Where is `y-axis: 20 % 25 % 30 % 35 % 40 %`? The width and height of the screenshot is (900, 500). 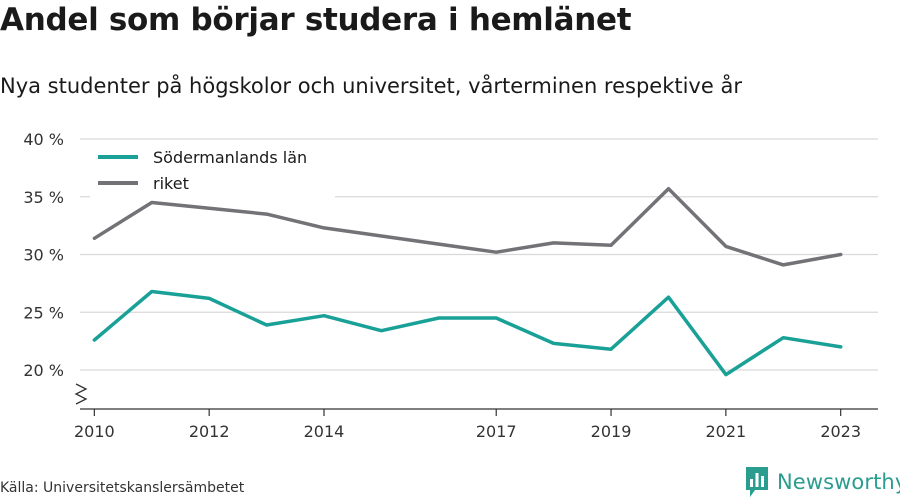 y-axis: 20 % 25 % 30 % 35 % 40 % is located at coordinates (55, 267).